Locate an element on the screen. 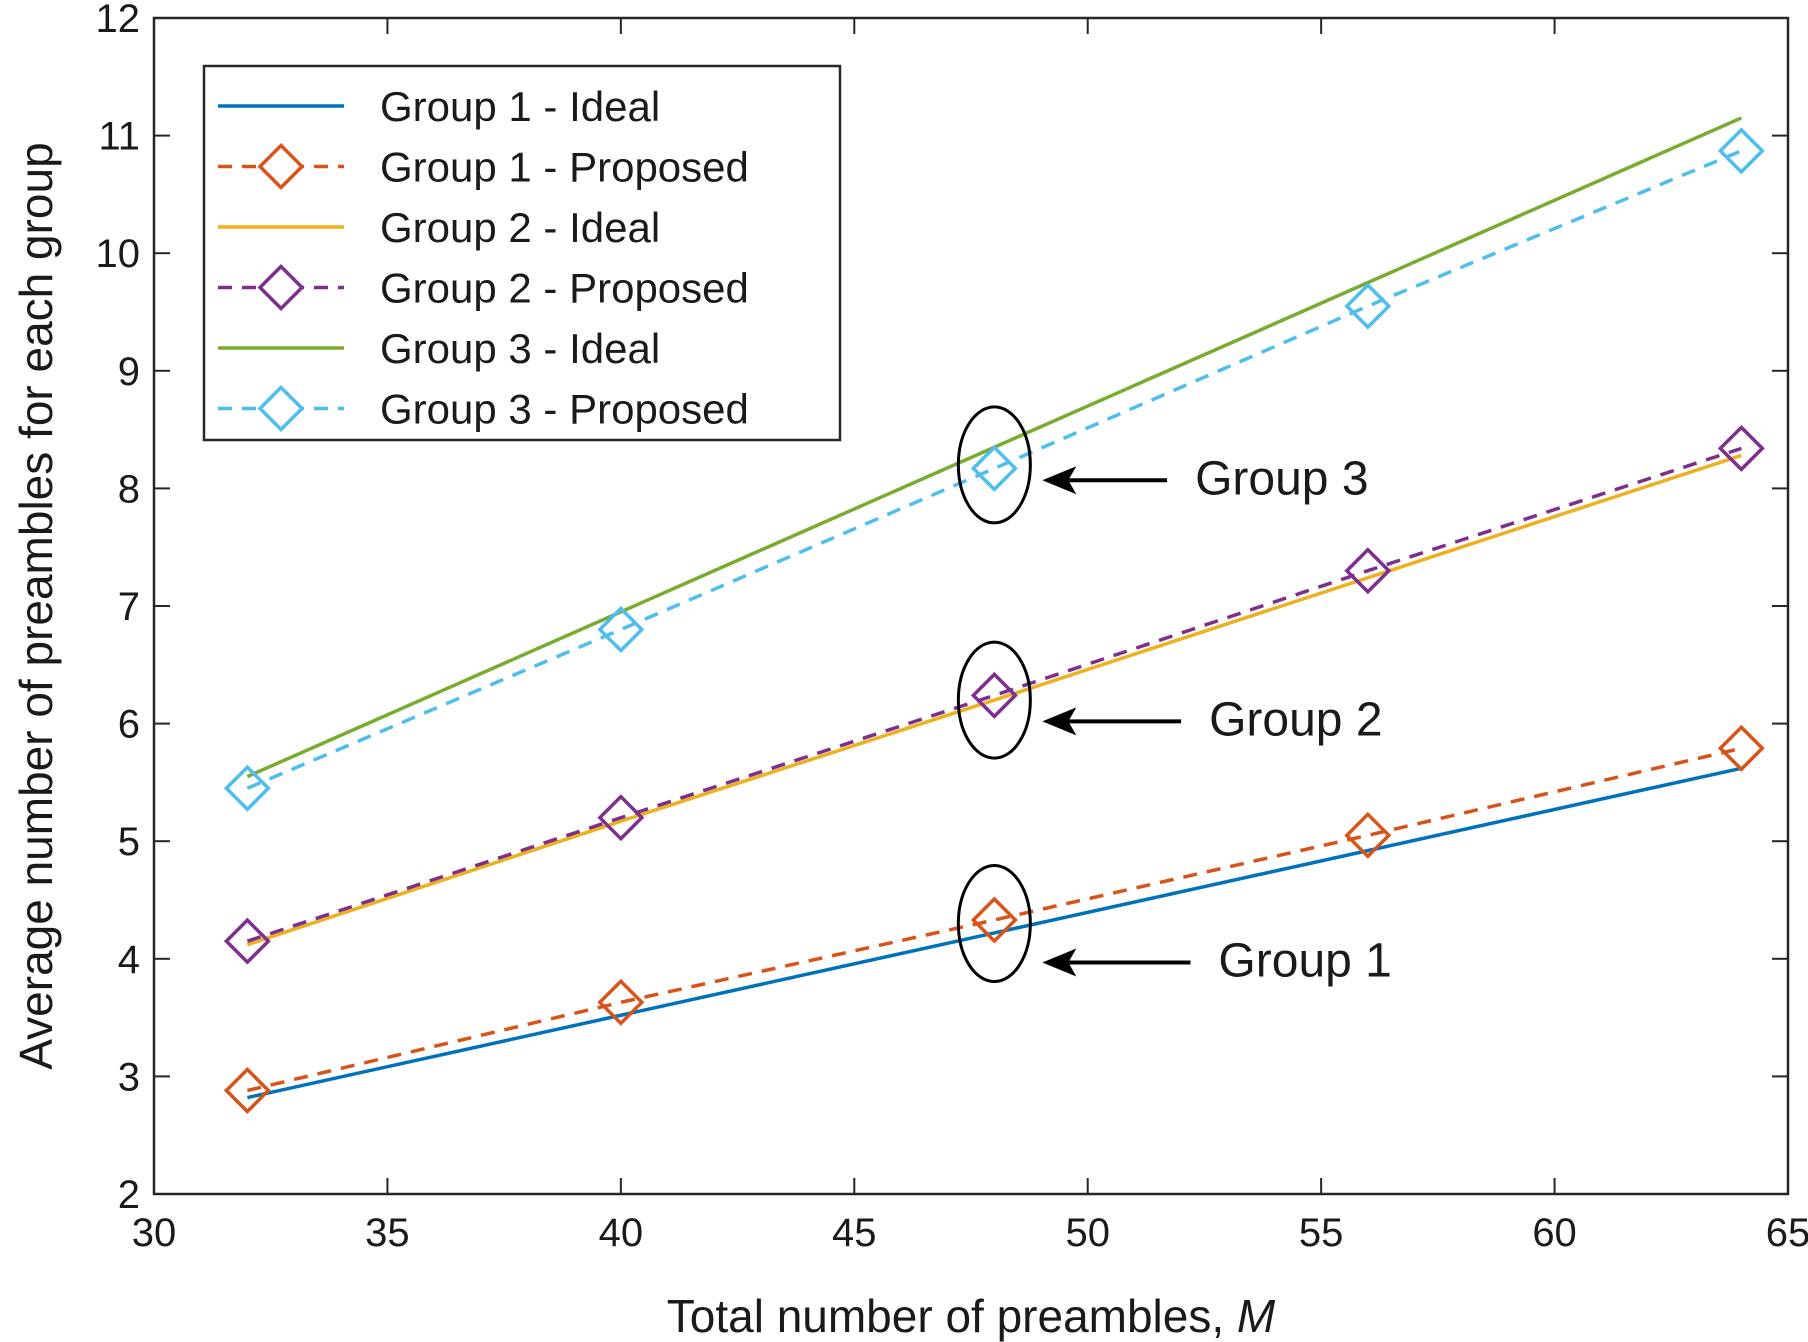 This screenshot has width=1808, height=1342. annotation-label: Group 1 is located at coordinates (1304, 960).